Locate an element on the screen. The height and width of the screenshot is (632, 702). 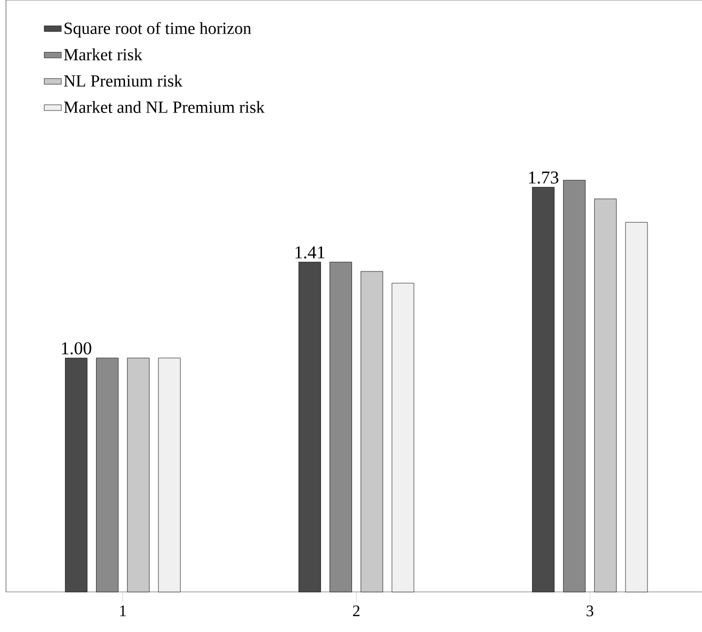
data-label: 1.00 is located at coordinates (77, 348).